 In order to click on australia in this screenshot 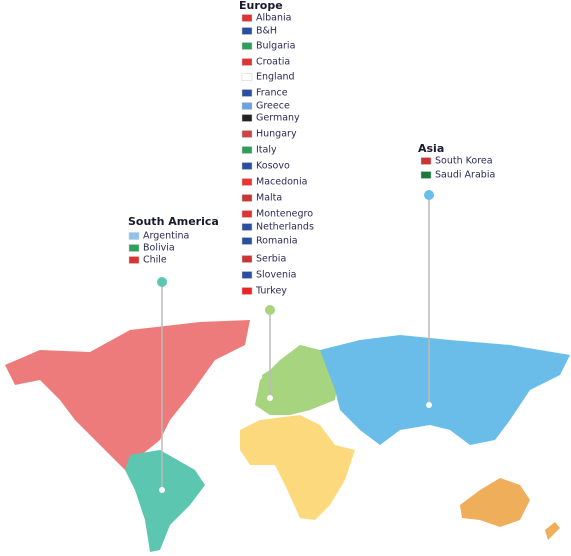, I will do `click(495, 502)`.